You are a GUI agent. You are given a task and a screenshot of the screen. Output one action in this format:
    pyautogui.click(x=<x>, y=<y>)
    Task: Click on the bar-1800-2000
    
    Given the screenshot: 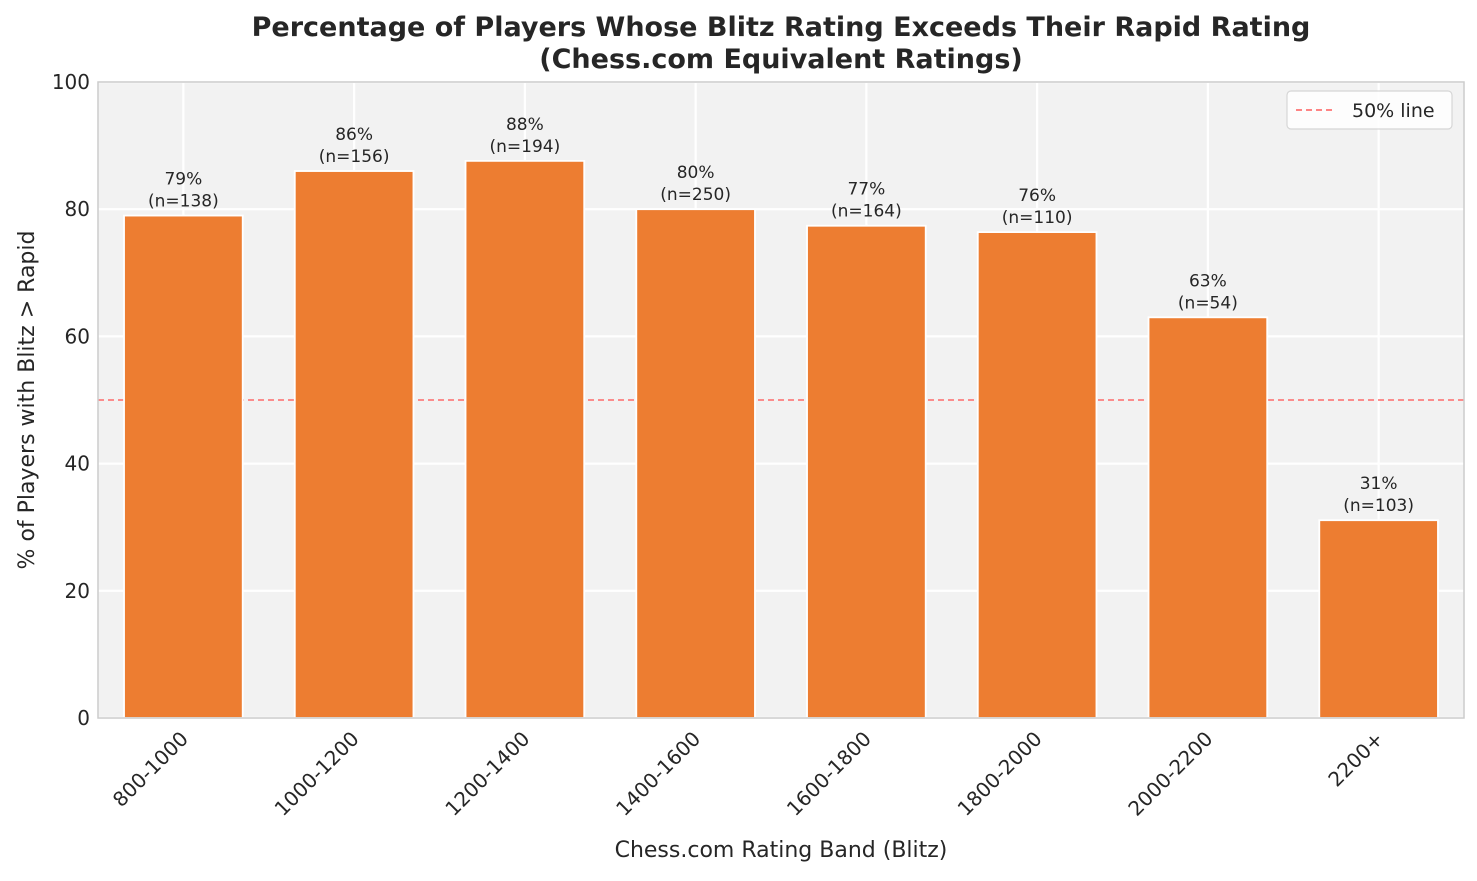 What is the action you would take?
    pyautogui.click(x=1037, y=475)
    